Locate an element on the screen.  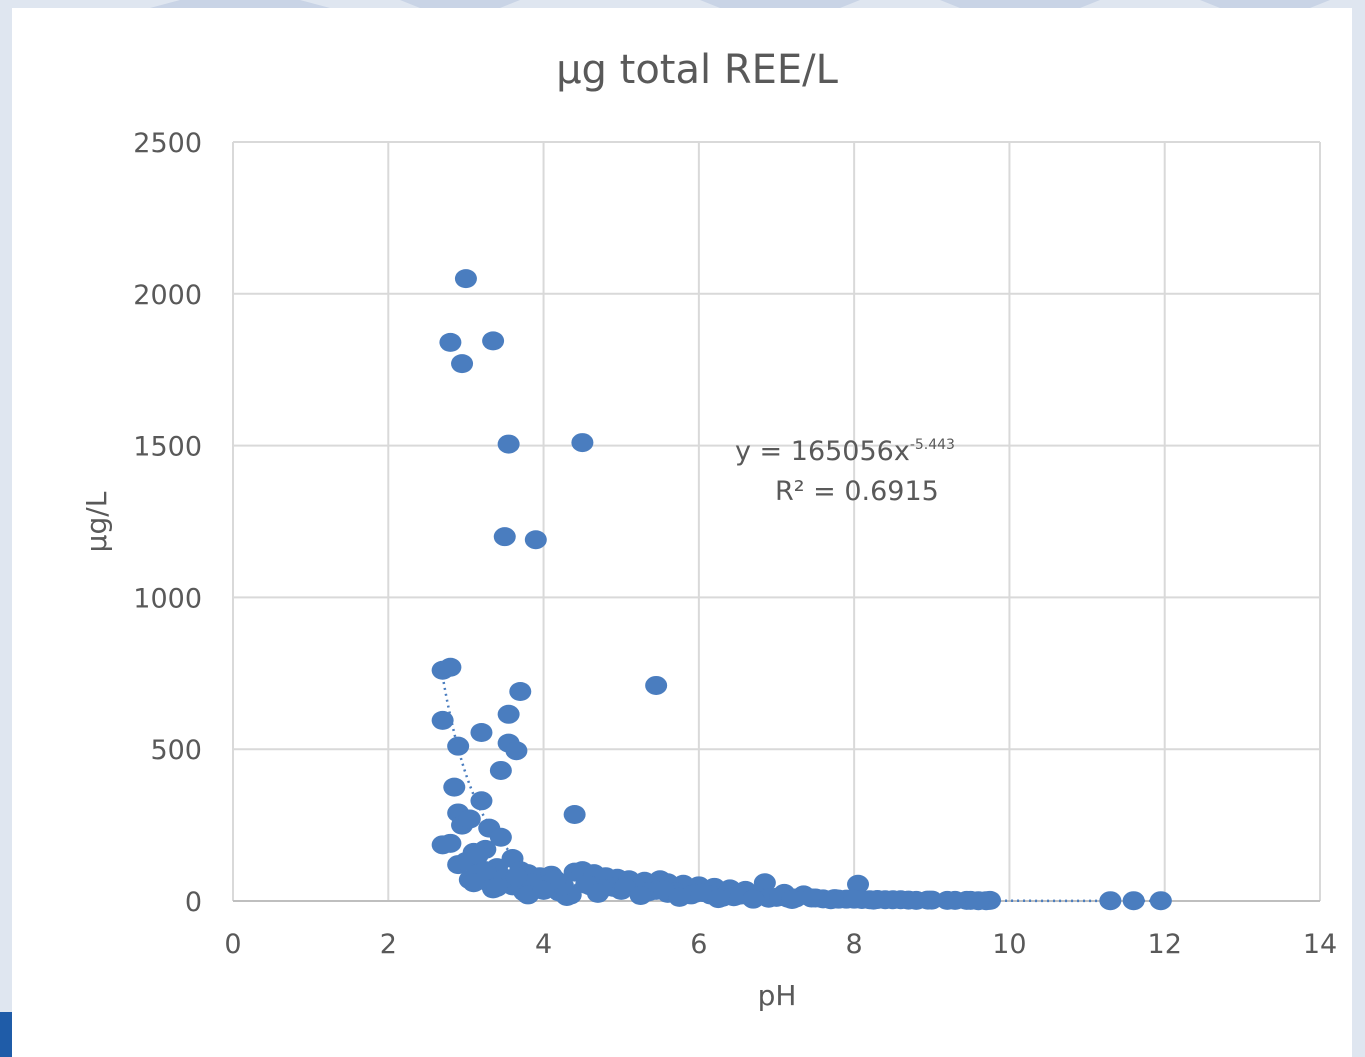
y-tick-label: 2000 is located at coordinates (167, 295).